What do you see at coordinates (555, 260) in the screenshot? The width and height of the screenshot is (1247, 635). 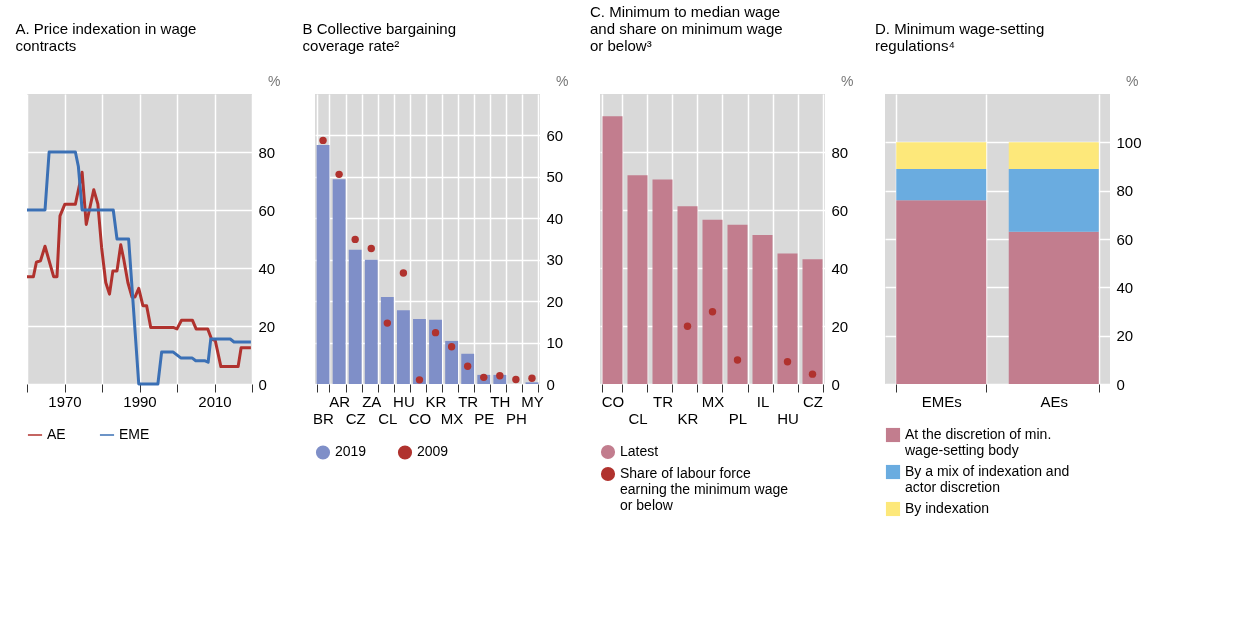 I see `y-tick-label: 30` at bounding box center [555, 260].